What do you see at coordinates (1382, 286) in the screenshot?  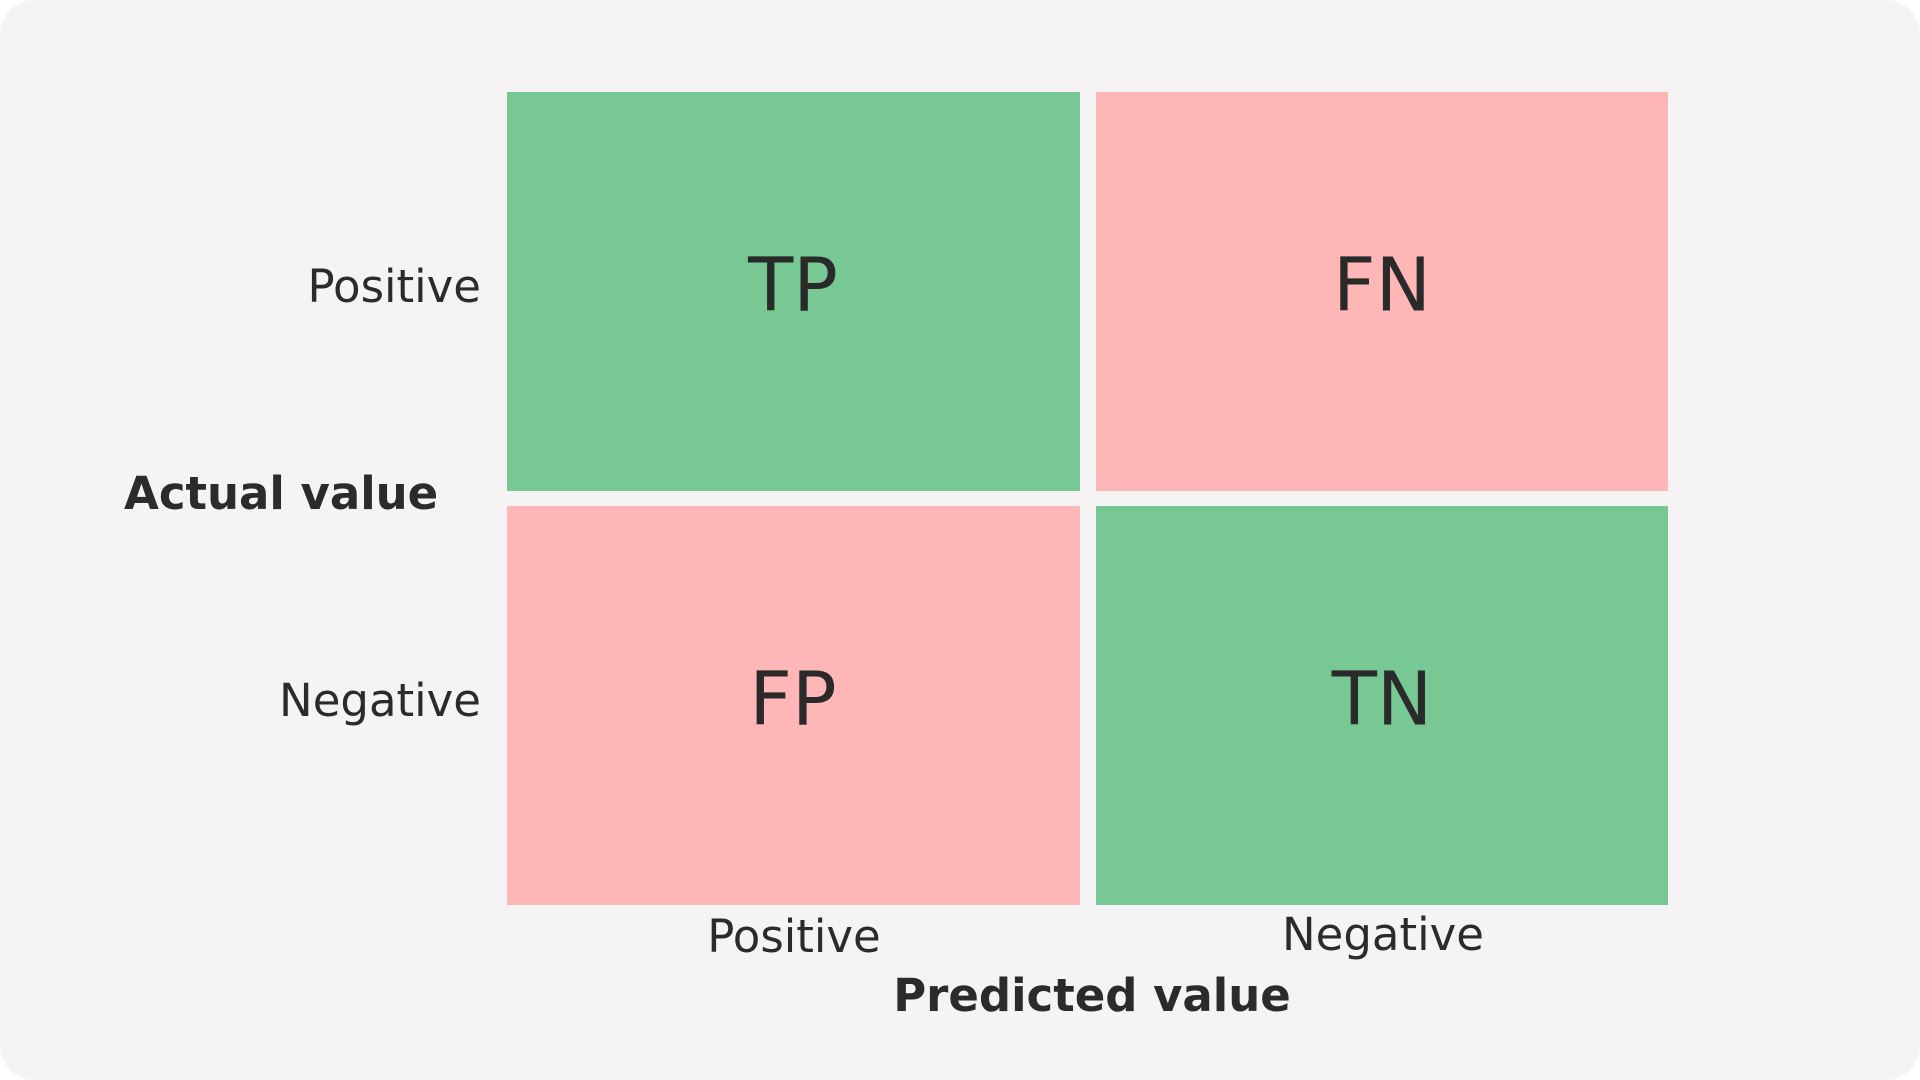 I see `cell-label: FN` at bounding box center [1382, 286].